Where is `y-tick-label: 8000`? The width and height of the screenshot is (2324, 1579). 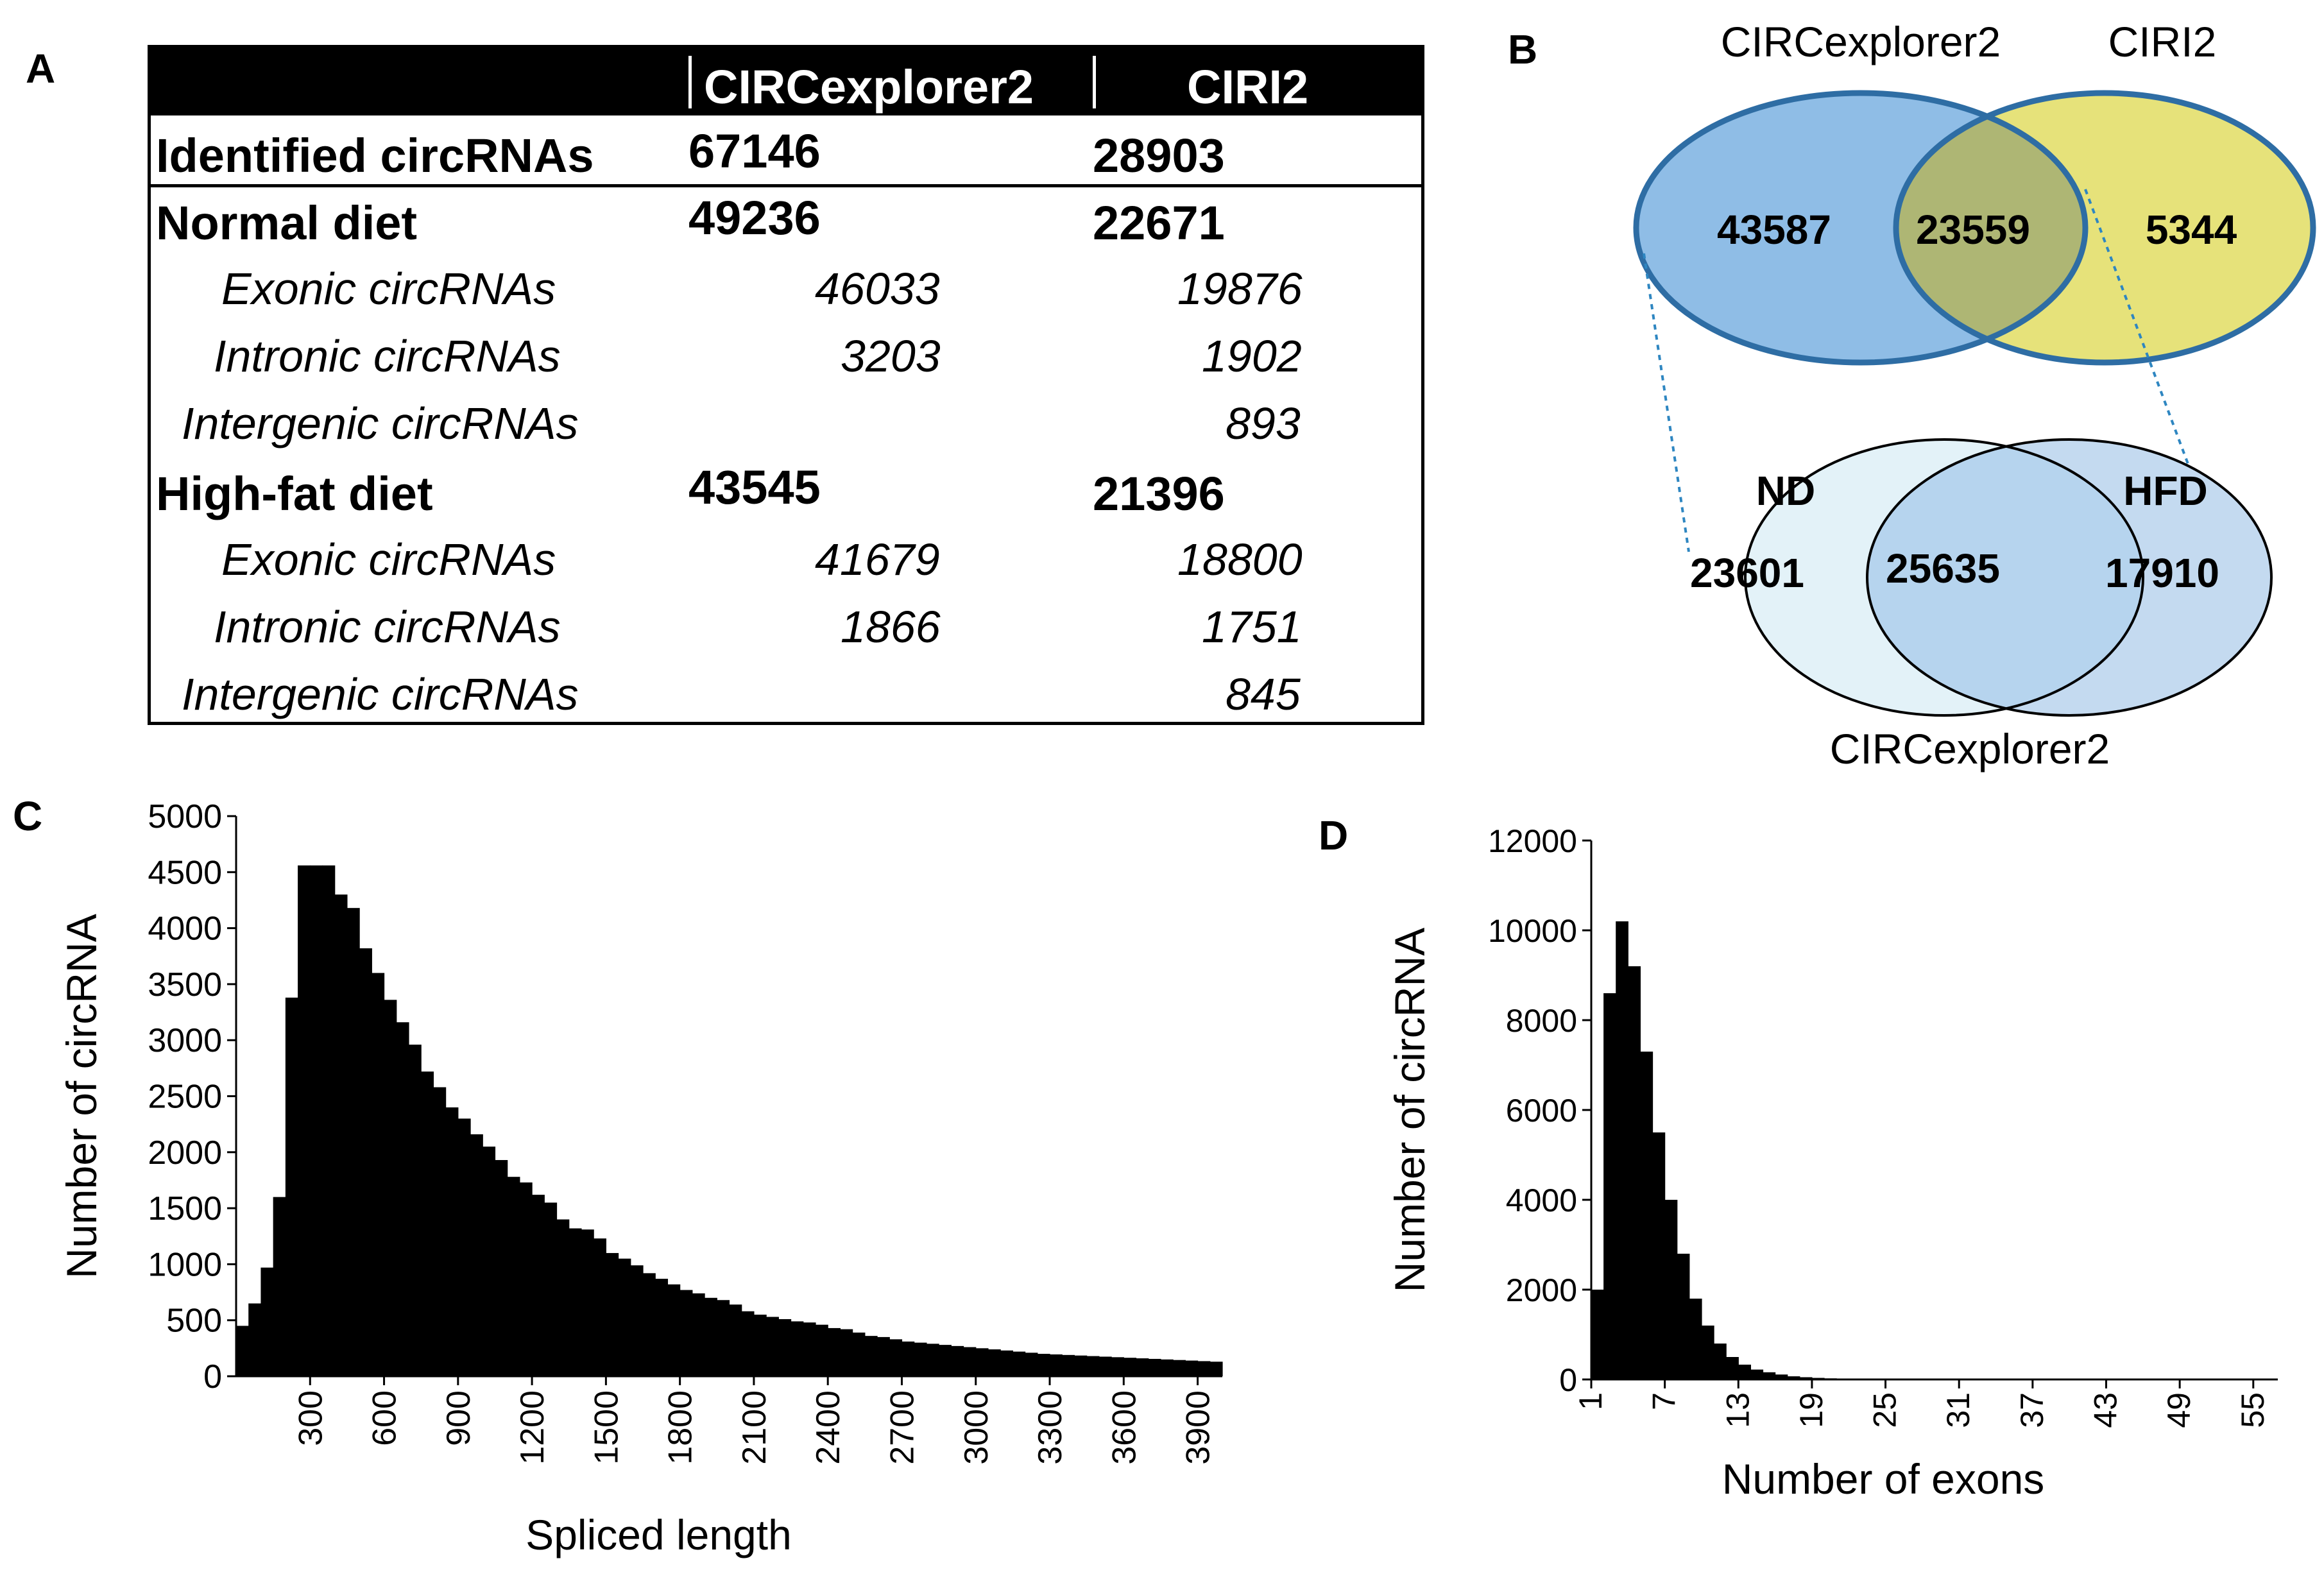 y-tick-label: 8000 is located at coordinates (1541, 1021).